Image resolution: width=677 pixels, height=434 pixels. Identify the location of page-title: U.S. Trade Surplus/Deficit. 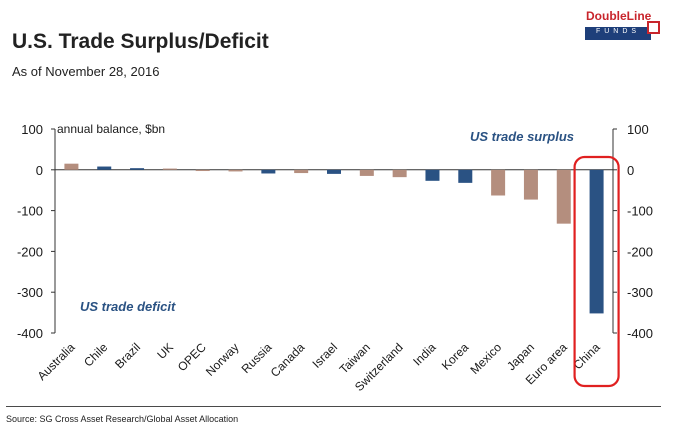
(140, 41).